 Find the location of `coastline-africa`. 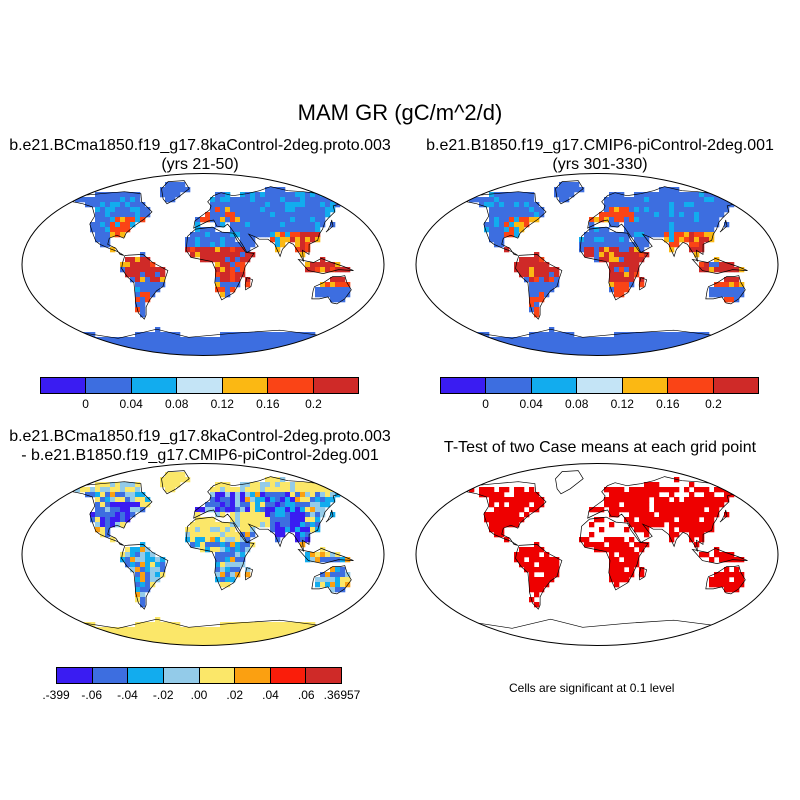

coastline-africa is located at coordinates (220, 263).